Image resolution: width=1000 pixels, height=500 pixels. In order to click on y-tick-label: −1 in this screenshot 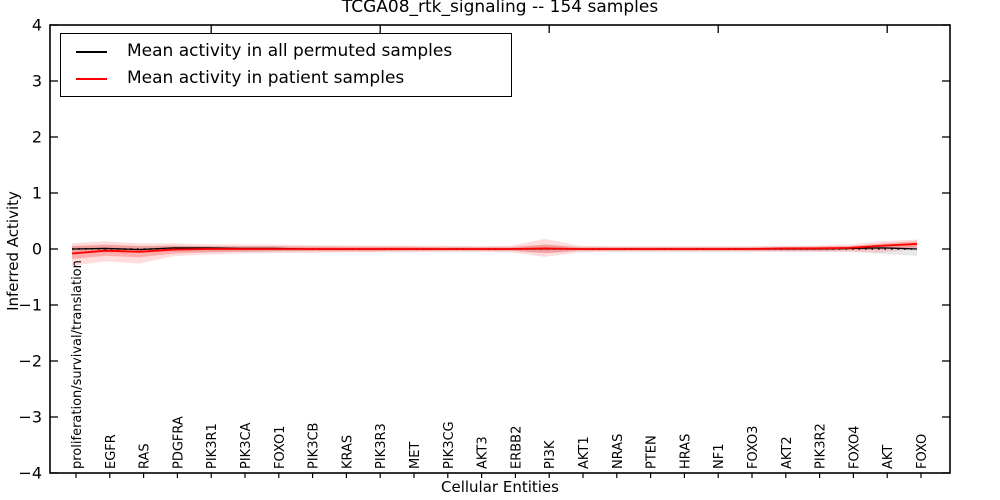, I will do `click(30, 305)`.